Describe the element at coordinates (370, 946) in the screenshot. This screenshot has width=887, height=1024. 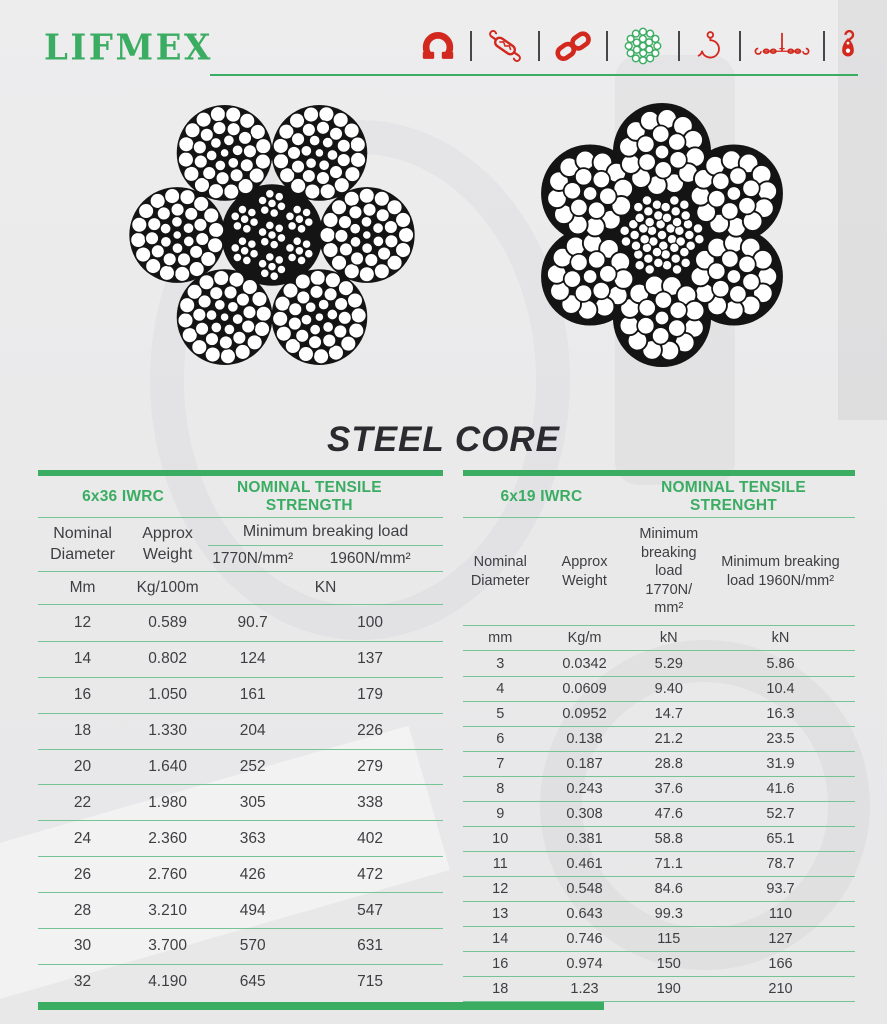
I see `table-cell: 631` at that location.